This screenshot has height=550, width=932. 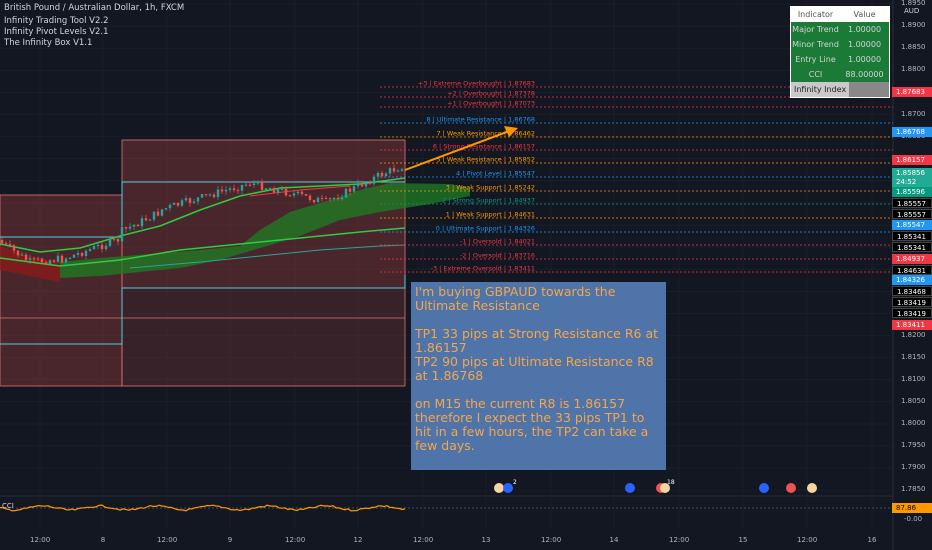 I want to click on price-tag: 1.86157, so click(x=912, y=160).